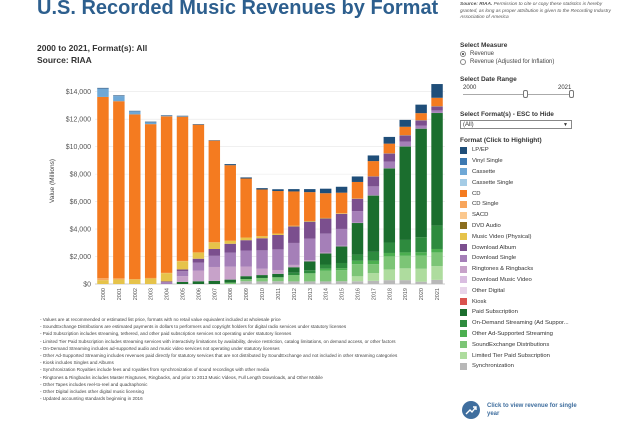 The image size is (640, 426). What do you see at coordinates (507, 62) in the screenshot?
I see `measure-option-inflation: Revenue (Adjusted for Inflation)` at bounding box center [507, 62].